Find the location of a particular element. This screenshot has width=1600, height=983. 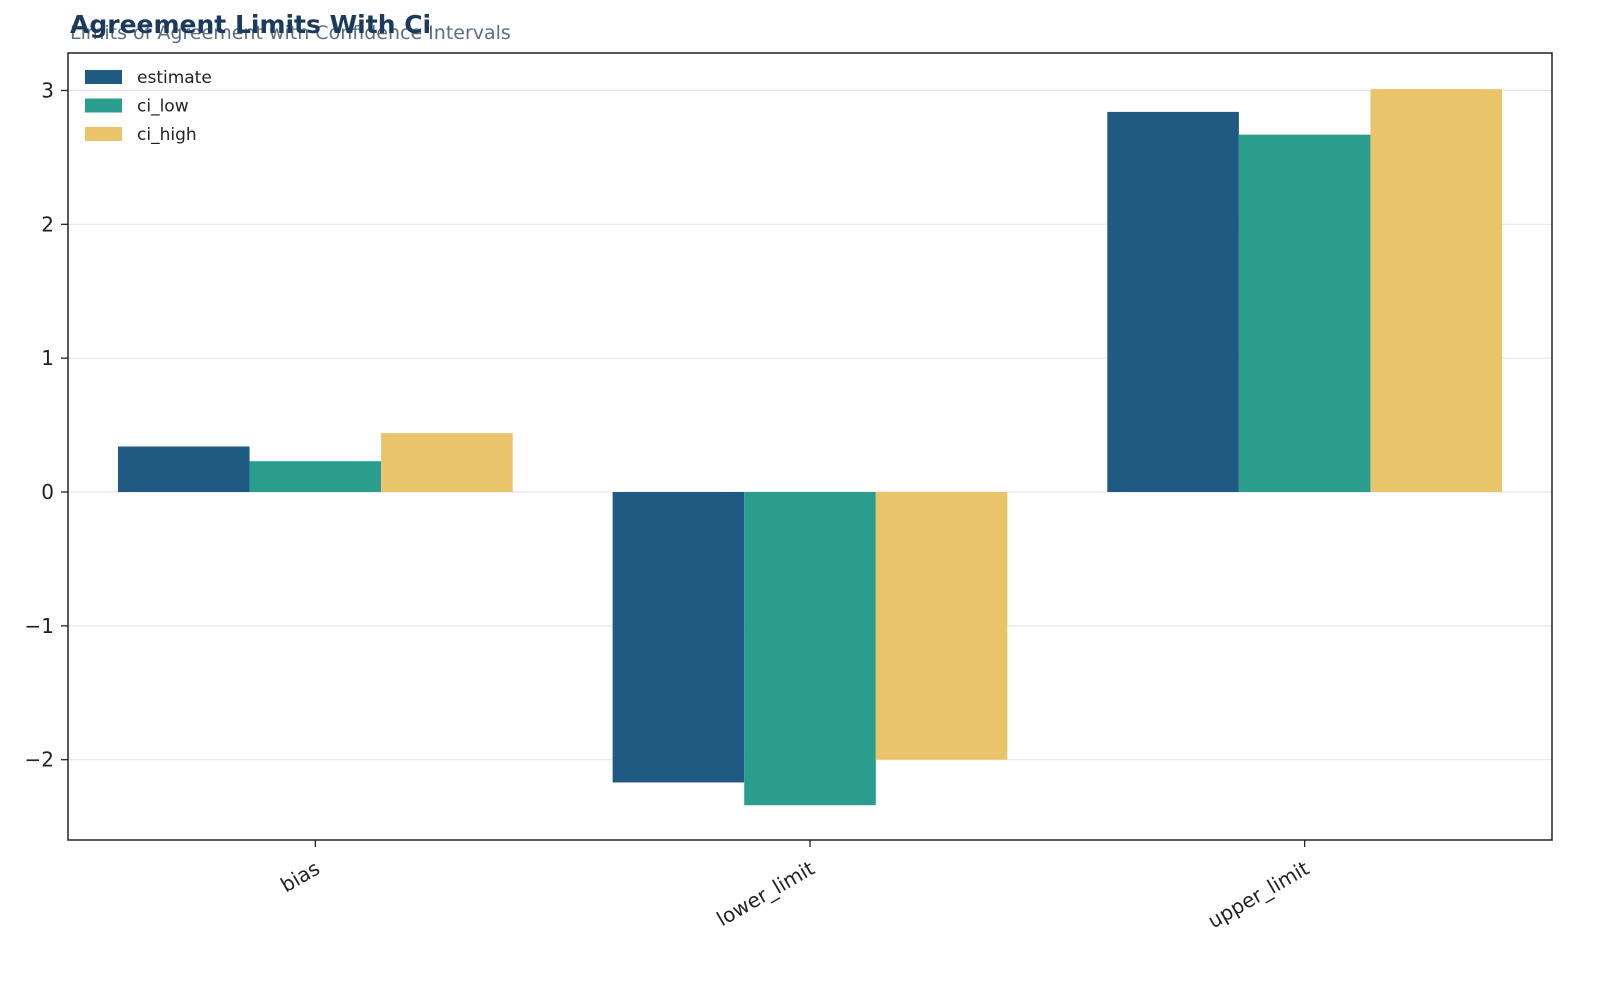

y-axis: −2 −1 0 1 2 3 is located at coordinates (46, 425).